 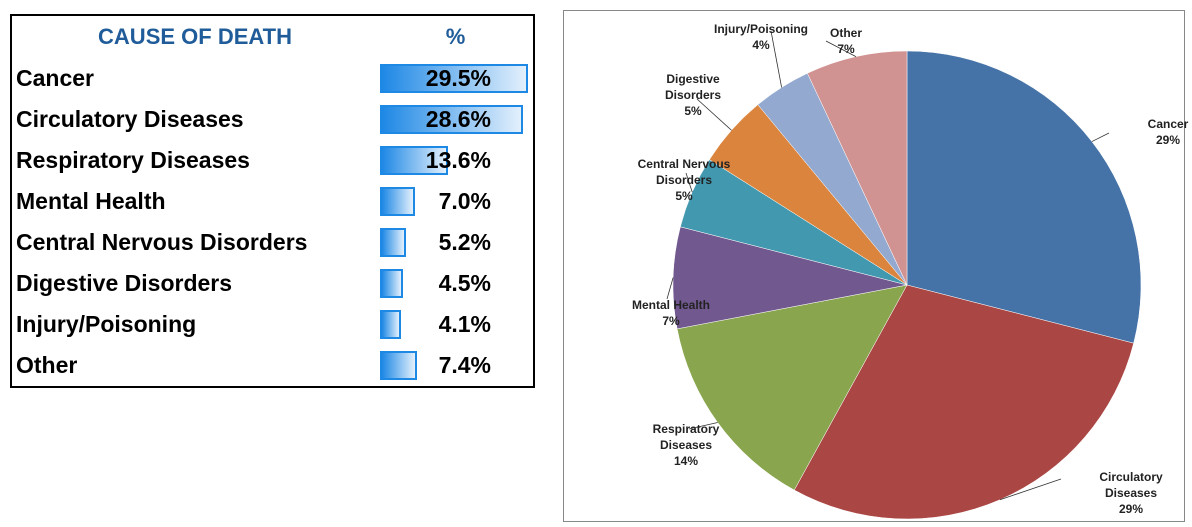 What do you see at coordinates (693, 87) in the screenshot?
I see `slice-name: Digestive Disorders` at bounding box center [693, 87].